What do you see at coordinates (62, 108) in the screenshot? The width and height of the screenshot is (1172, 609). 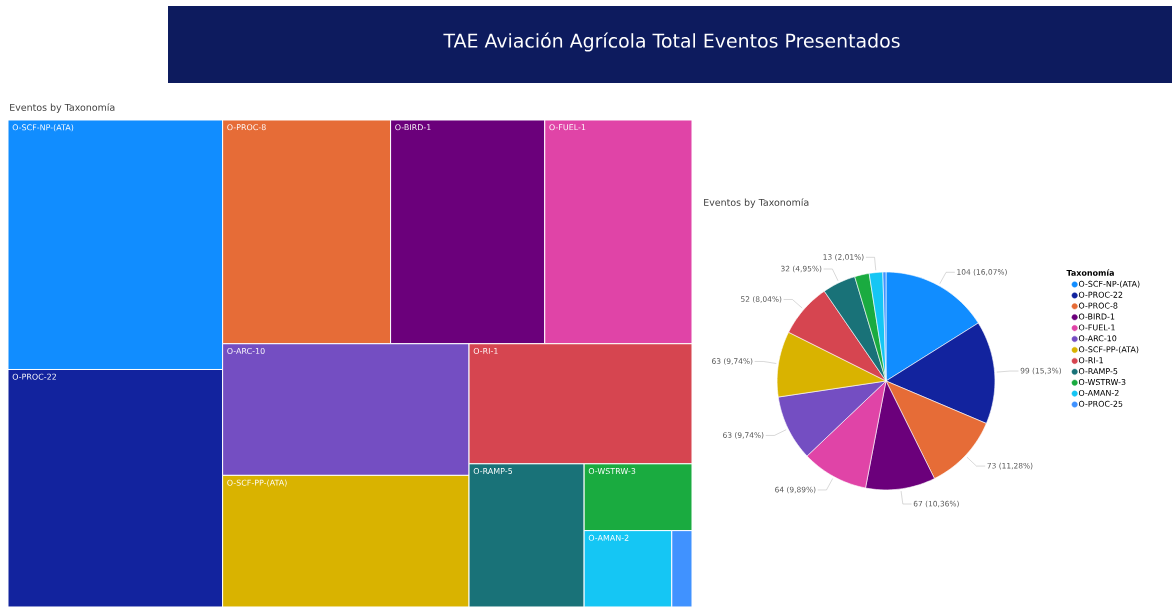 I see `text: Eventos by Taxonomía` at bounding box center [62, 108].